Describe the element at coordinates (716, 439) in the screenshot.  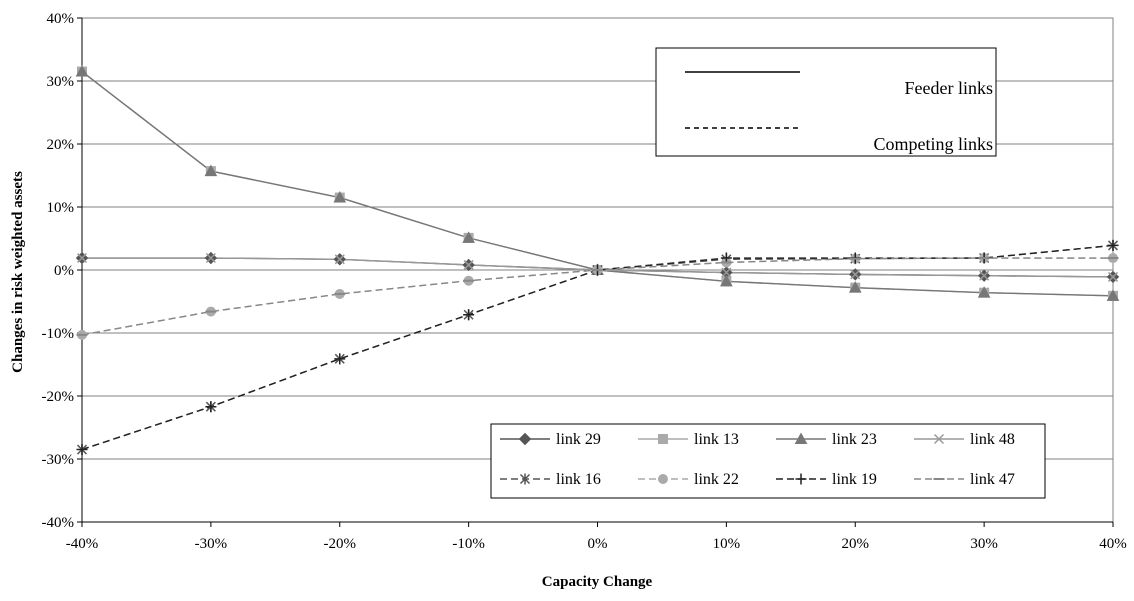
I see `legend-label: link 13` at that location.